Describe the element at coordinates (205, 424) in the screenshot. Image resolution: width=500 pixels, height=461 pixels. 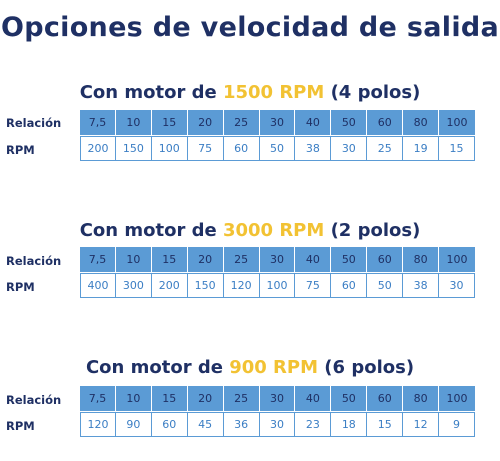
I see `rpm-cell: 45` at that location.